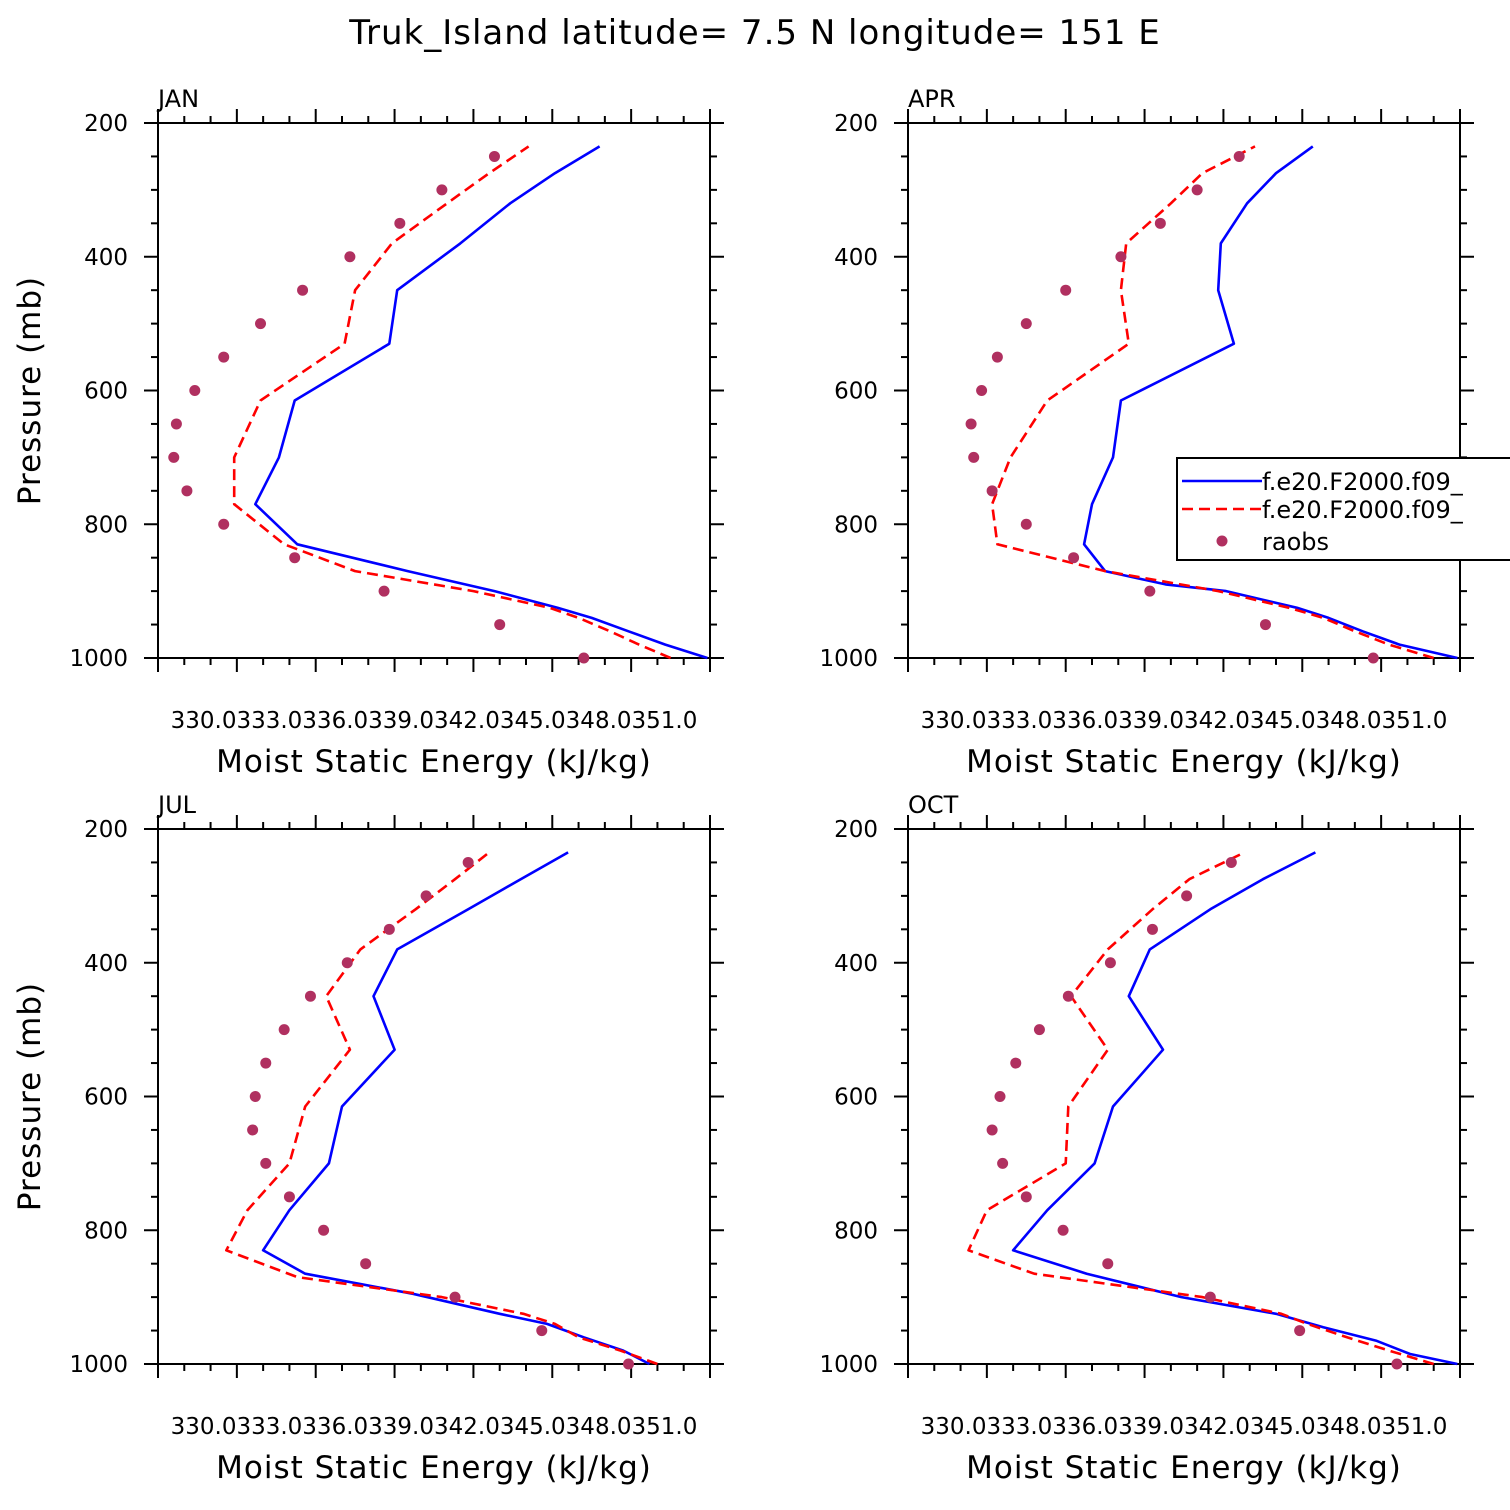 The width and height of the screenshot is (1510, 1510). What do you see at coordinates (1295, 542) in the screenshot?
I see `legend-entry-label: raobs` at bounding box center [1295, 542].